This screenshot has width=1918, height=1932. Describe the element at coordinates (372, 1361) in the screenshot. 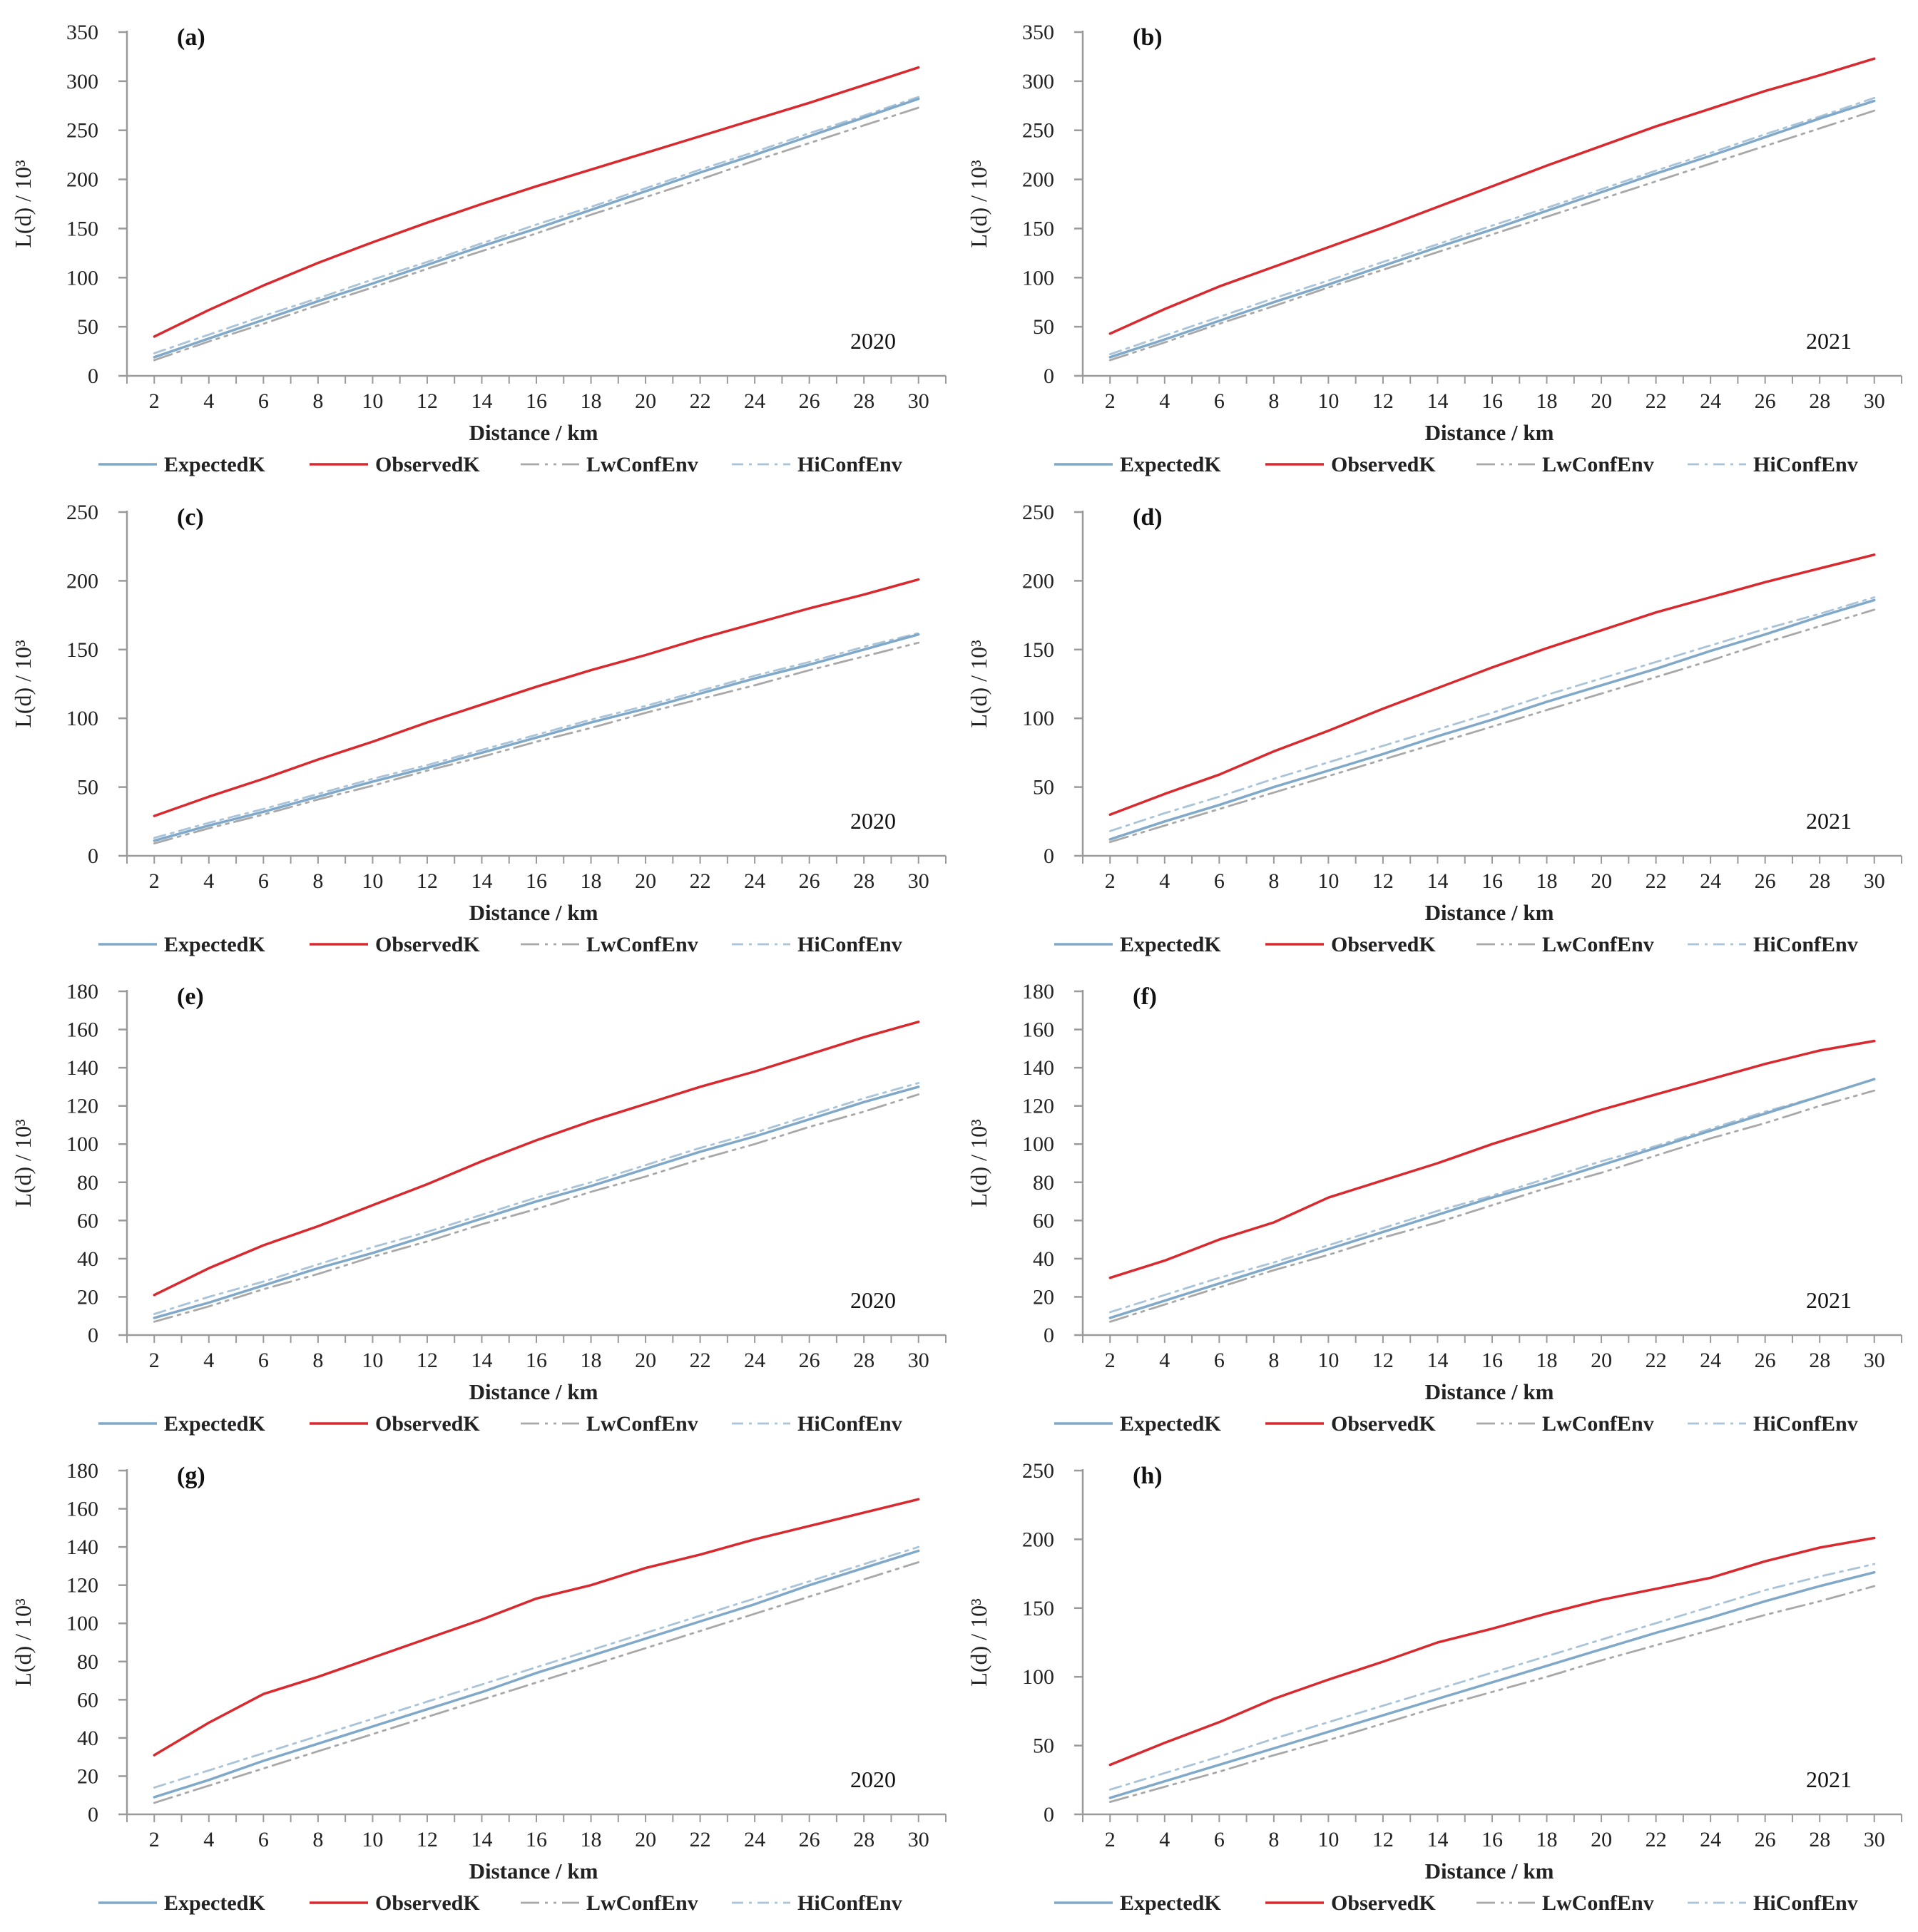

I see `x-tick-label: 10` at that location.